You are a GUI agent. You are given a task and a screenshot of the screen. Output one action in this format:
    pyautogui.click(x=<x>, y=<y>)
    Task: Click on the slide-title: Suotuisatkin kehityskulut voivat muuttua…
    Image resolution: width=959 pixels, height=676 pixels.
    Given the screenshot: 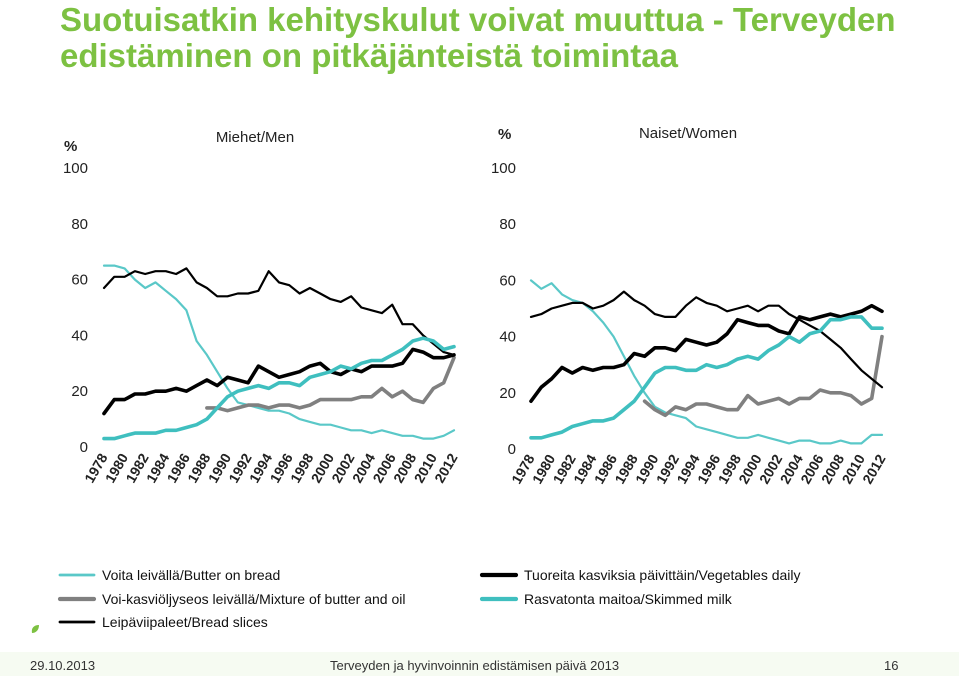 What is the action you would take?
    pyautogui.click(x=478, y=37)
    